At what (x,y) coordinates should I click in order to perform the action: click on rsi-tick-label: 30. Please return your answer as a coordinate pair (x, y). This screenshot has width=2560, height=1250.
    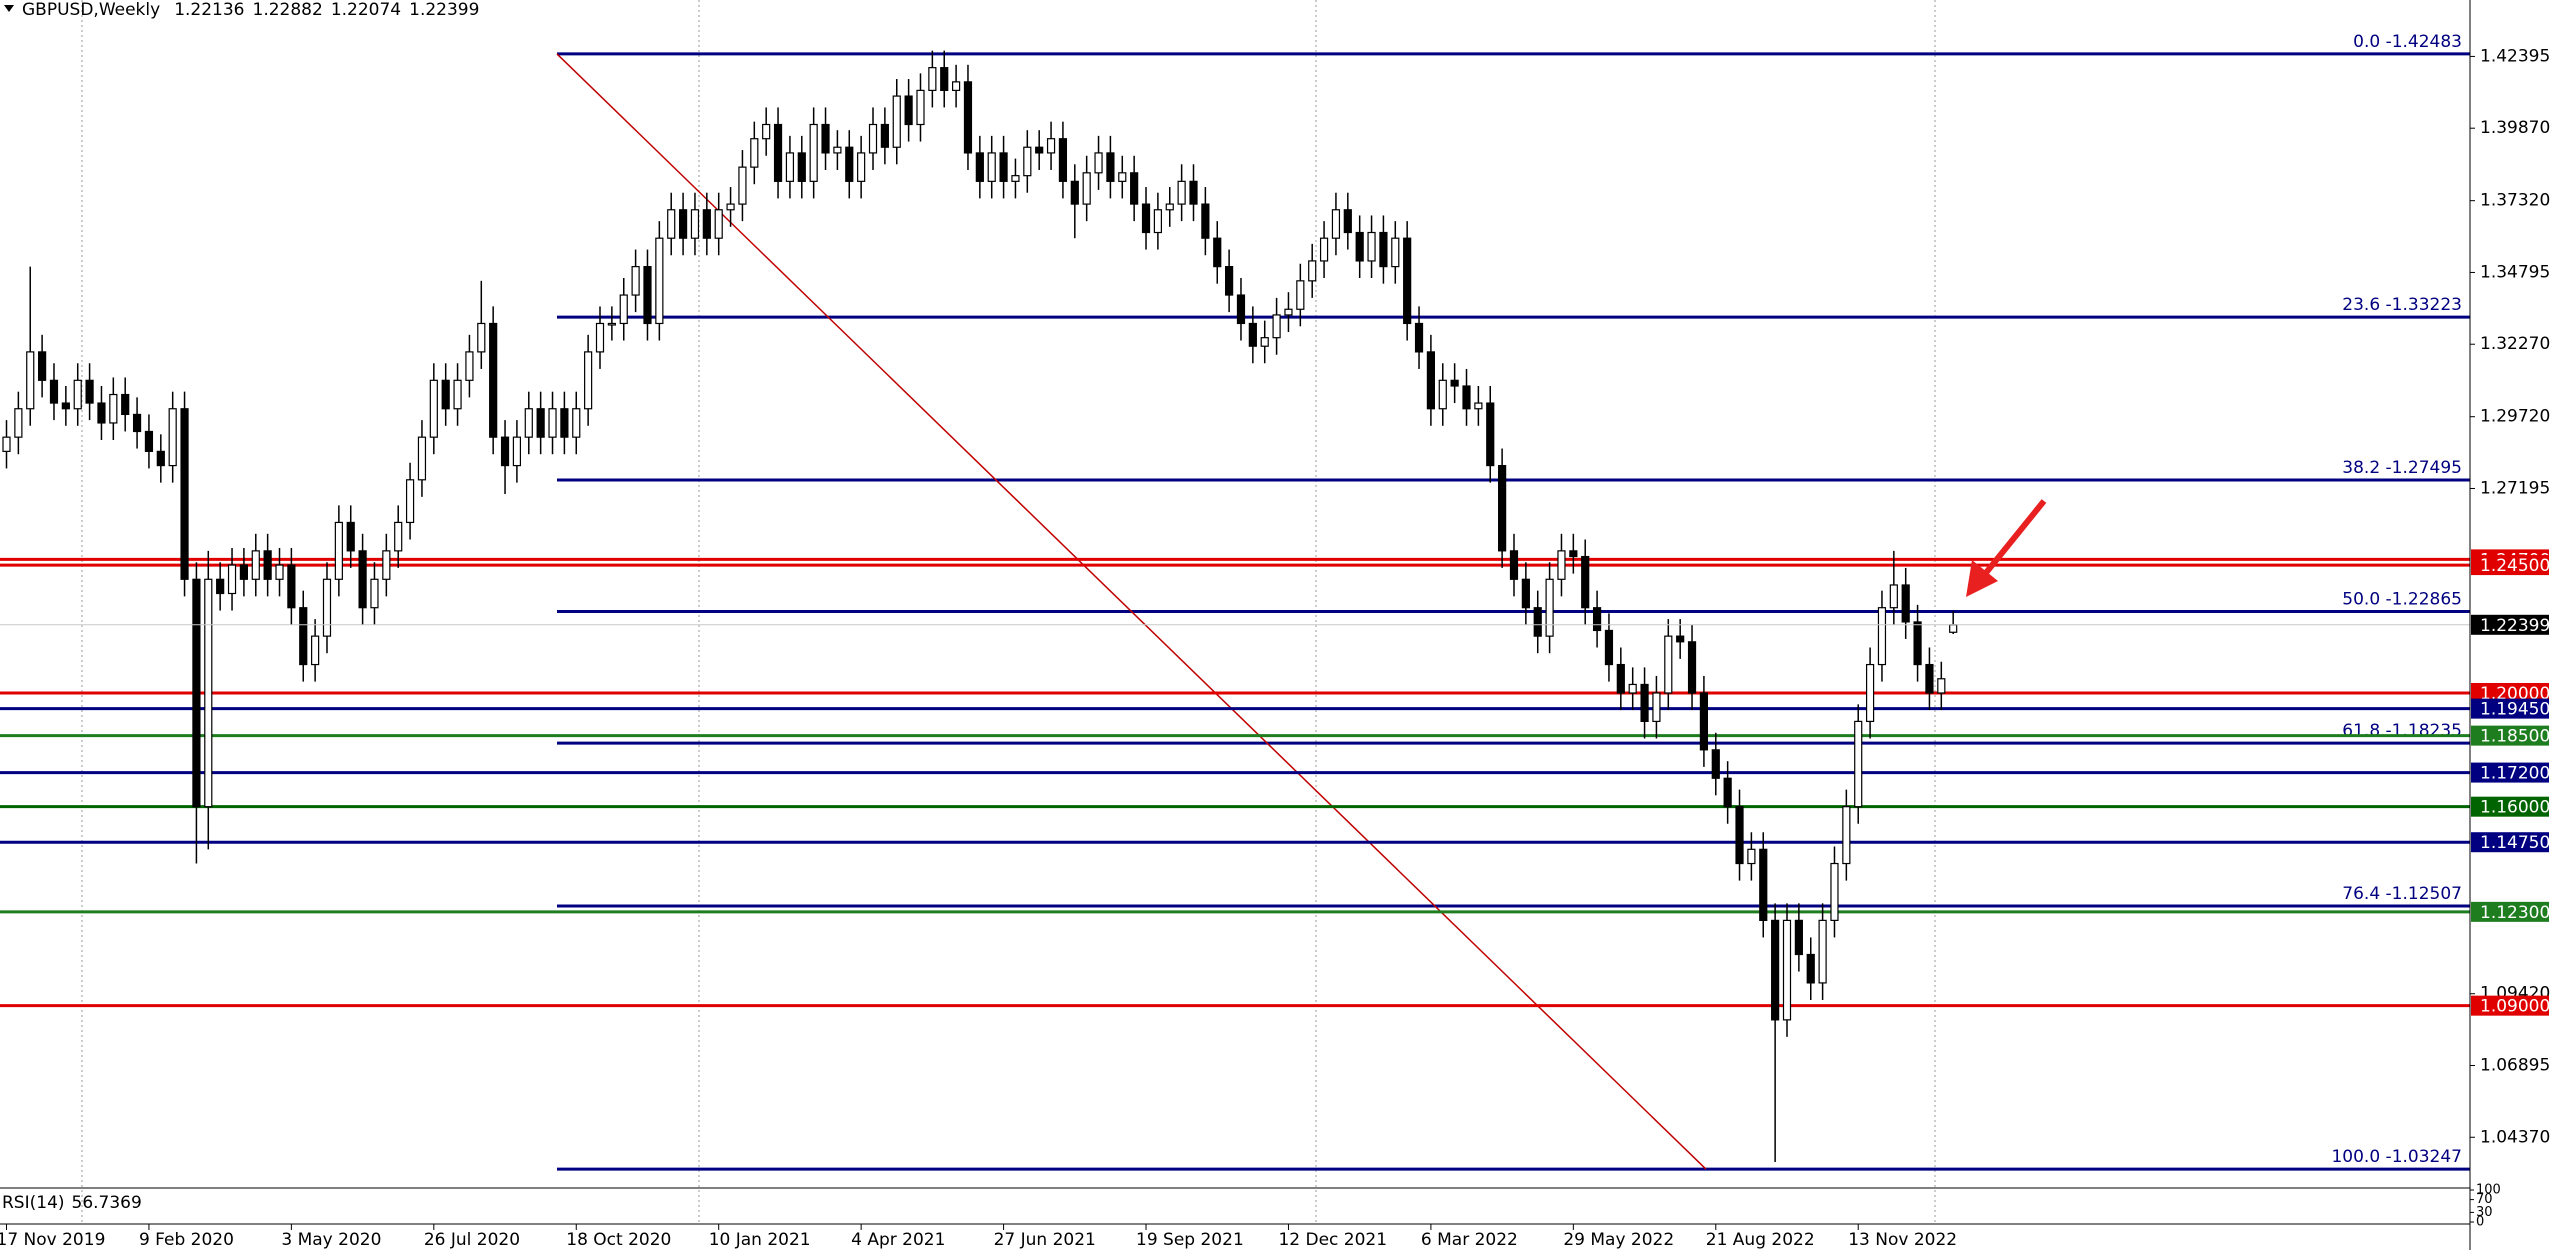
    Looking at the image, I should click on (2484, 1212).